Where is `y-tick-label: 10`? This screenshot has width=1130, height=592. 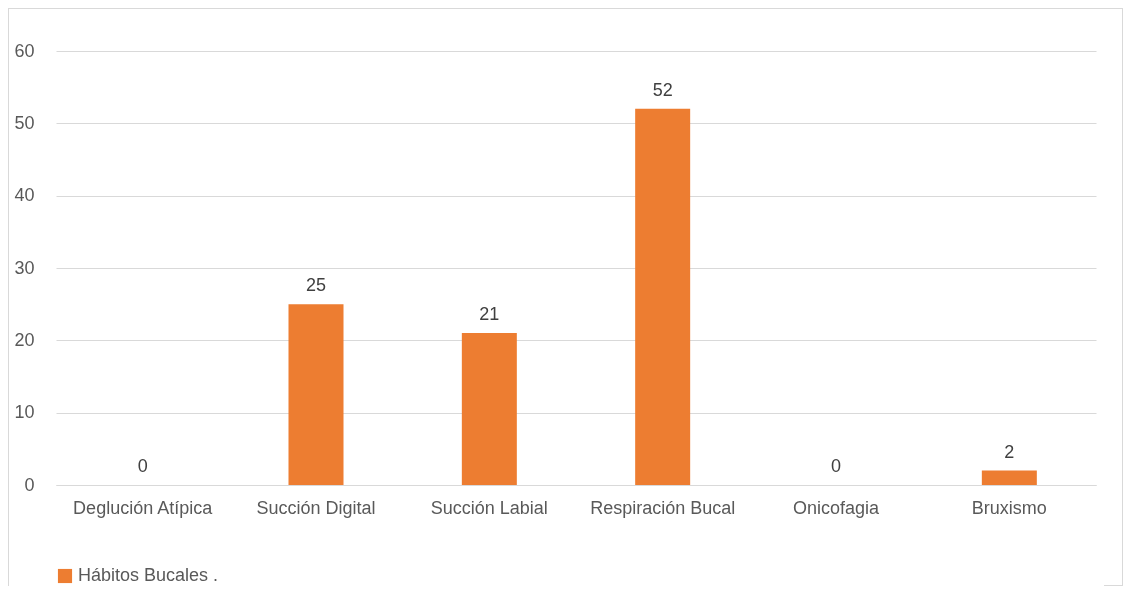
y-tick-label: 10 is located at coordinates (24, 412).